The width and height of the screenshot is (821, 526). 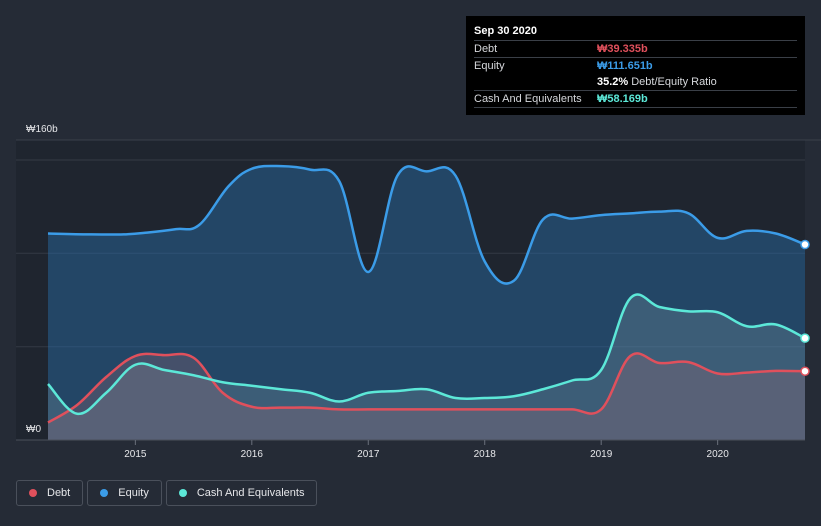 What do you see at coordinates (42, 129) in the screenshot?
I see `y-tick-label-0: ₩160b` at bounding box center [42, 129].